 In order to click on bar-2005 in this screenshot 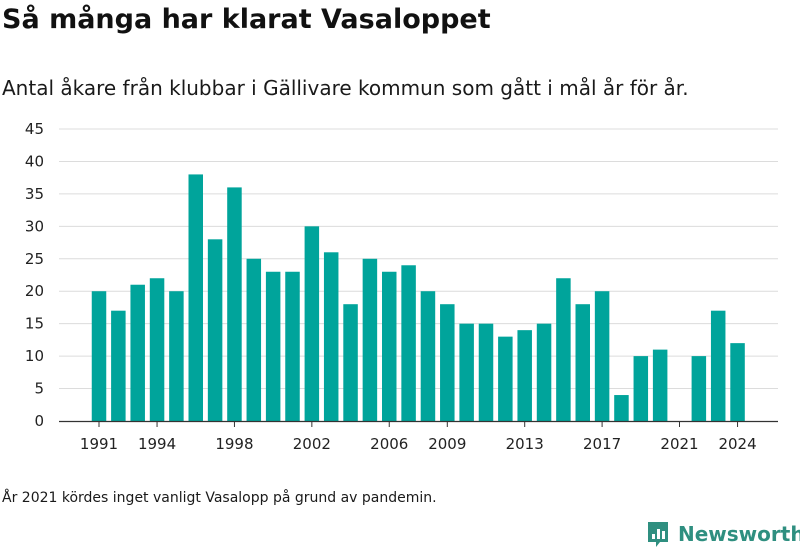, I will do `click(370, 339)`.